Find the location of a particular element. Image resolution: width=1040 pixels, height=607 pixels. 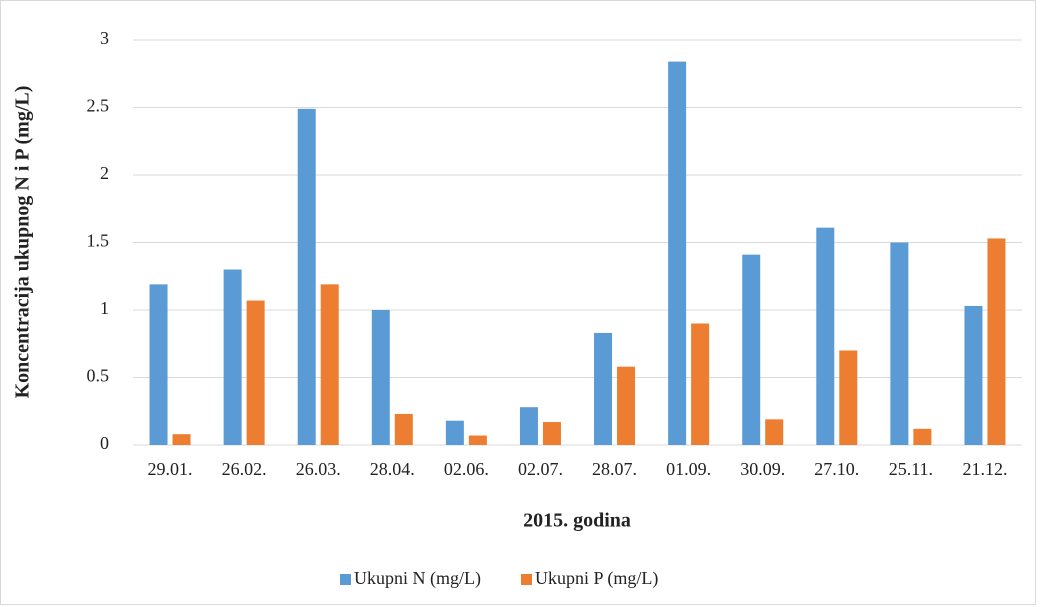

x-tick-label: 02.07. is located at coordinates (540, 469).